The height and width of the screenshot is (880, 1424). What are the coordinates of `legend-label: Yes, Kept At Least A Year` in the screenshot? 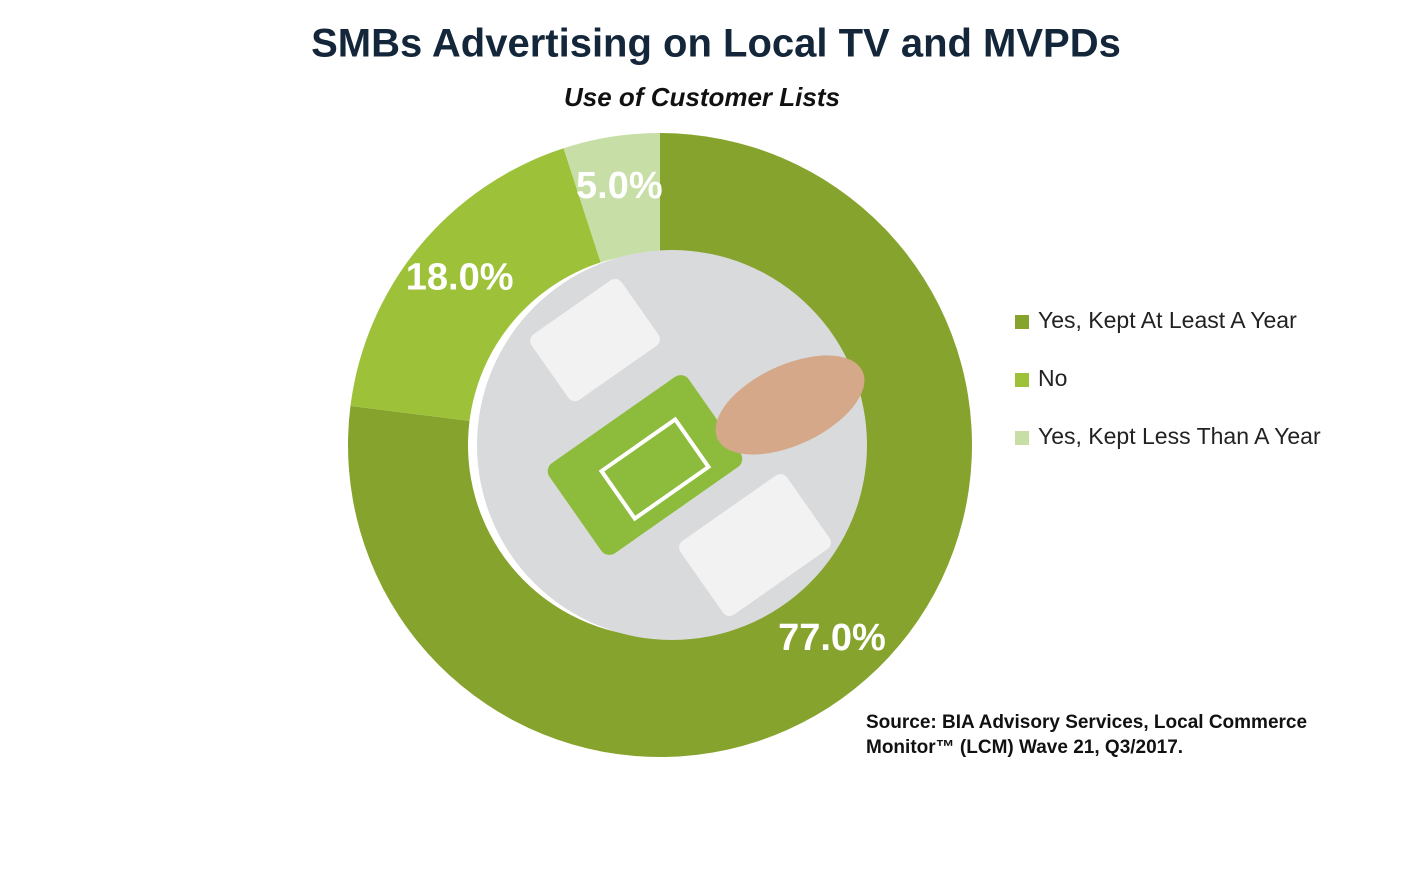 It's located at (1167, 320).